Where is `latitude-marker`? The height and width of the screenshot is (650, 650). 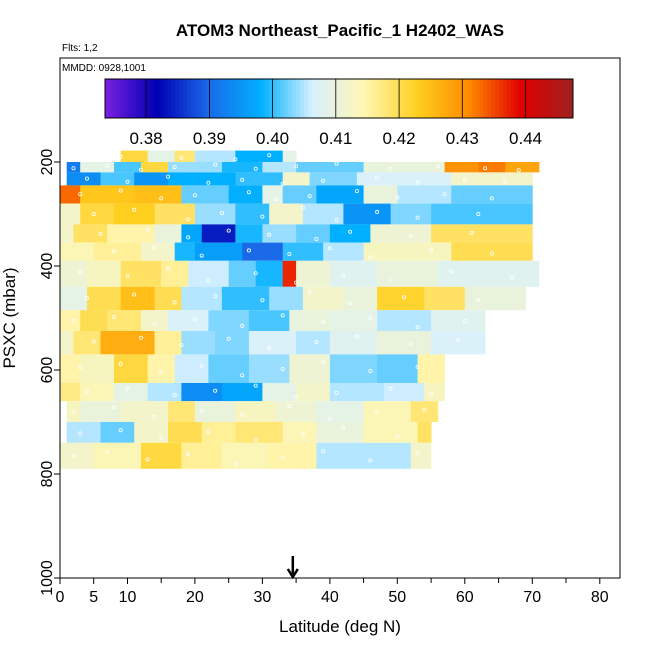 latitude-marker is located at coordinates (292, 568).